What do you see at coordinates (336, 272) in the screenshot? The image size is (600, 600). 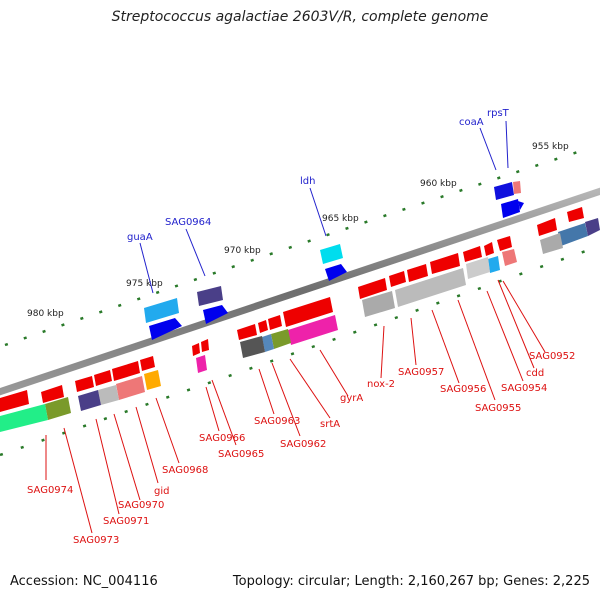 I see `gene-ldh-b` at bounding box center [336, 272].